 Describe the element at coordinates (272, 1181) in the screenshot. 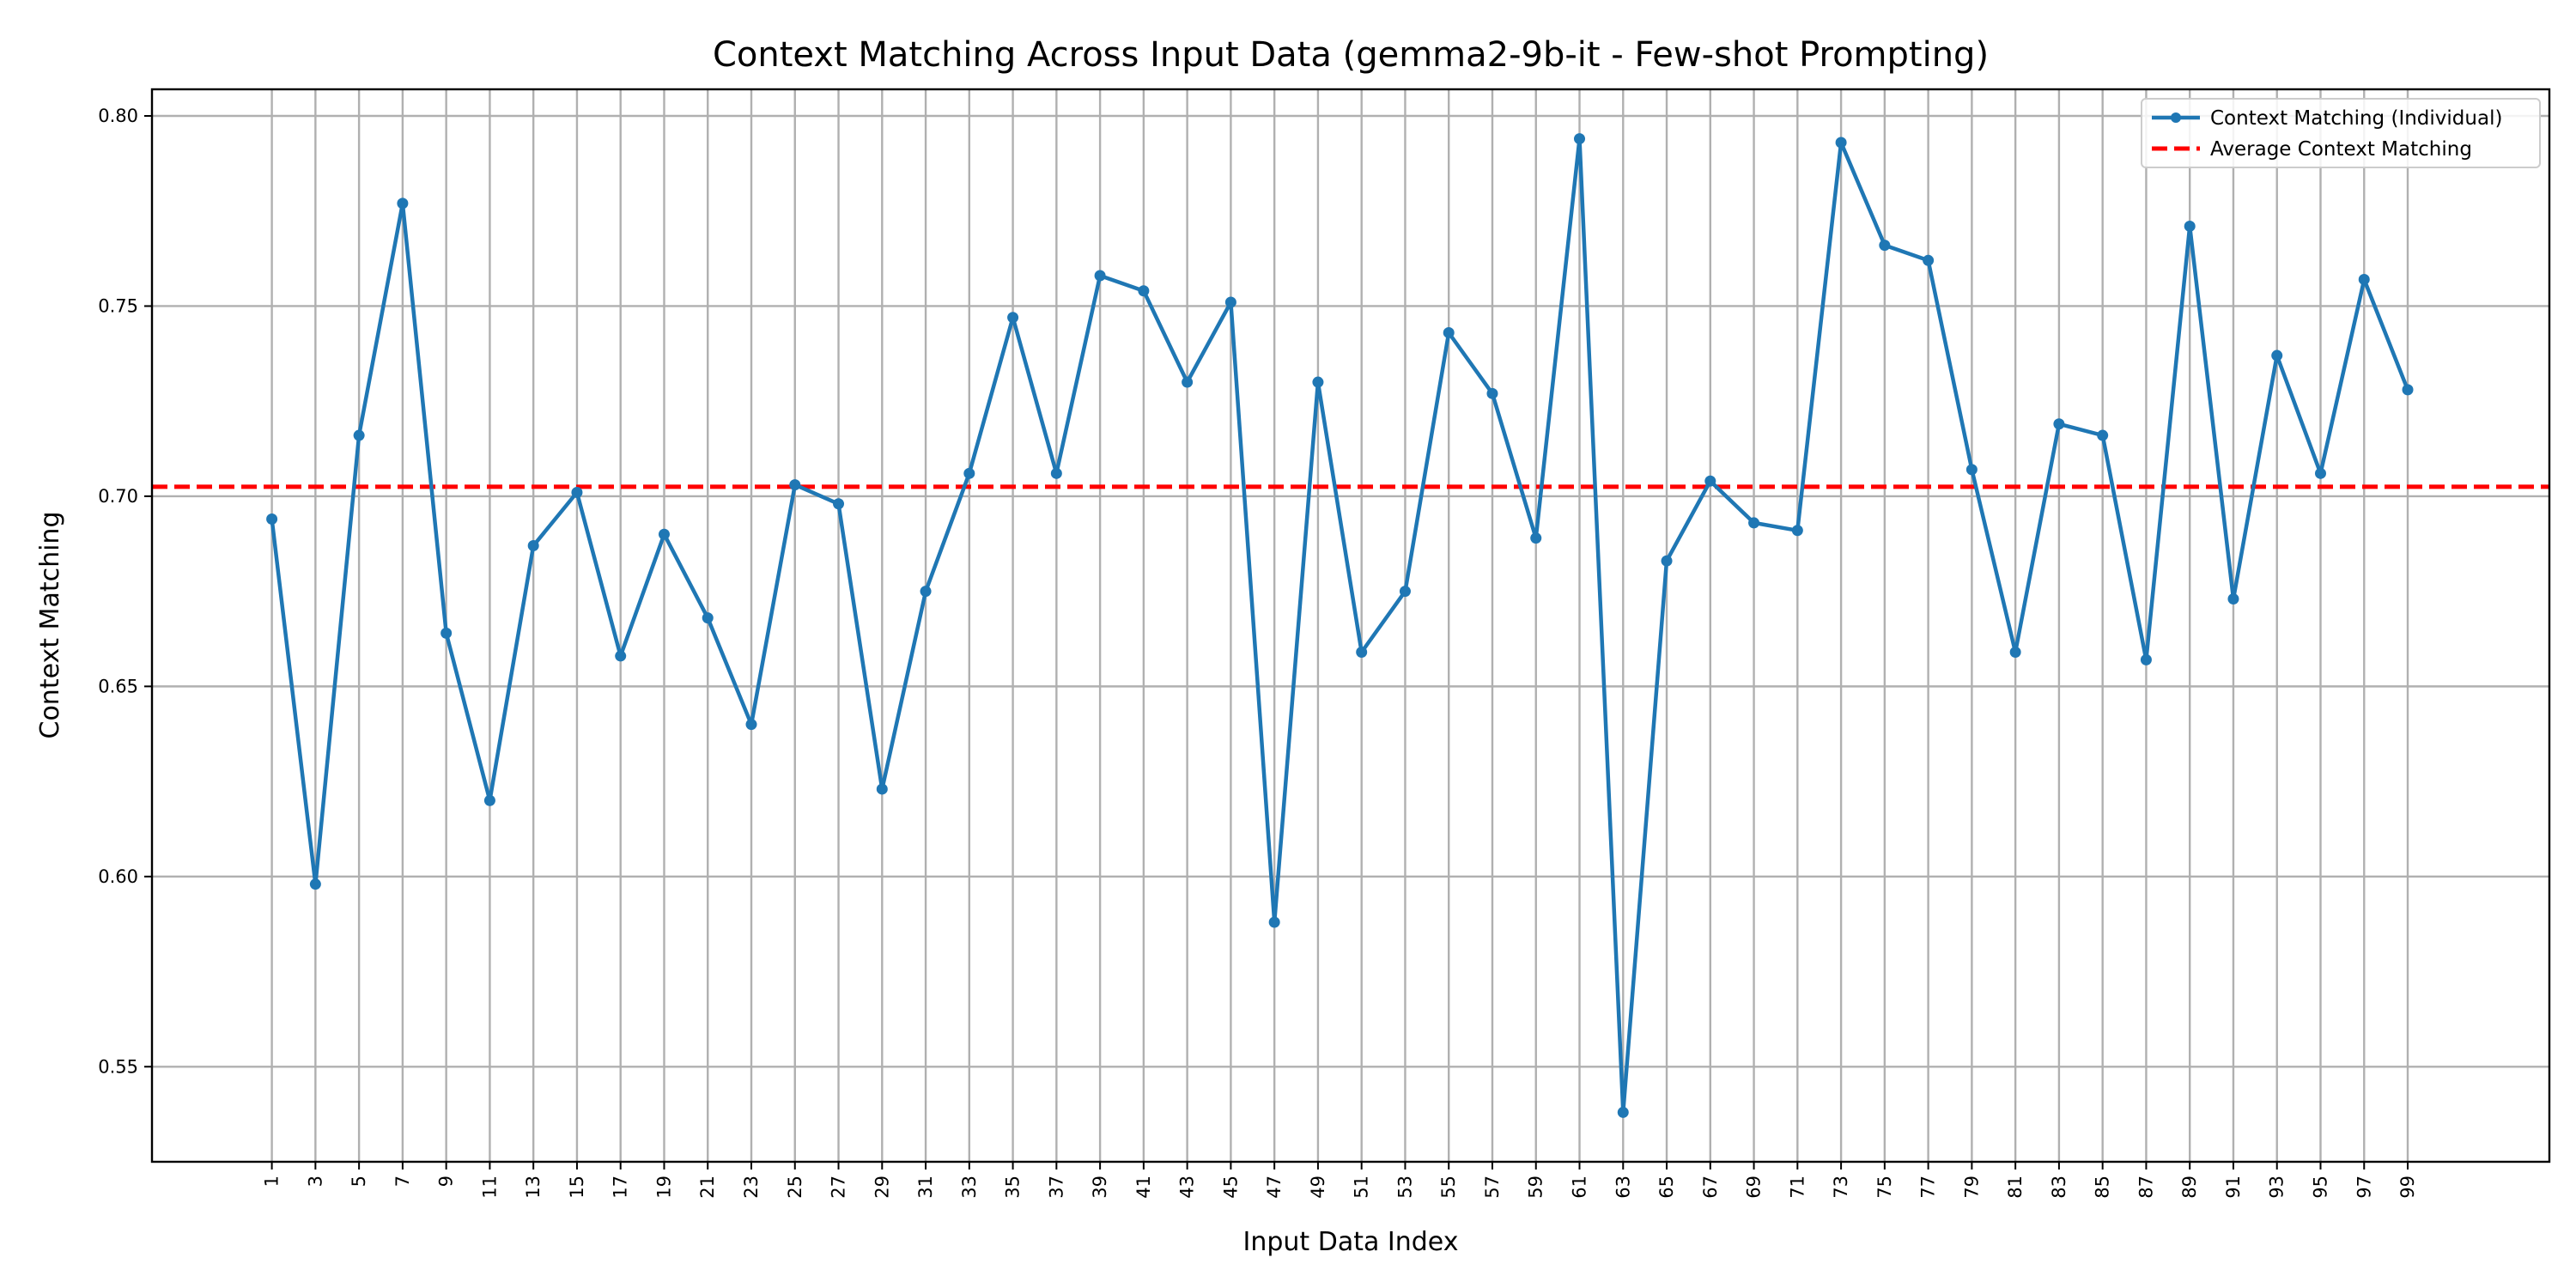

I see `x-tick-label: 1` at that location.